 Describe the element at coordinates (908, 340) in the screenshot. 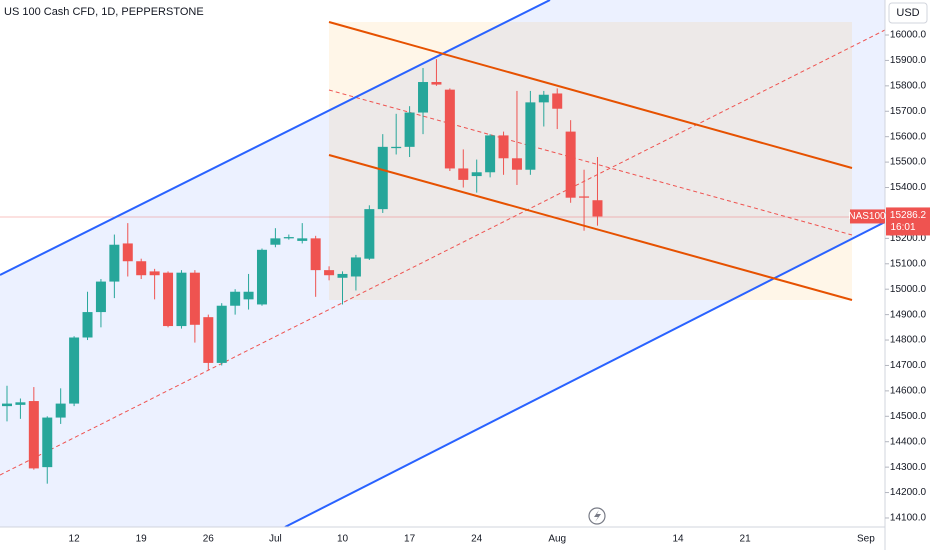

I see `y-tick-label: 14800.0` at that location.